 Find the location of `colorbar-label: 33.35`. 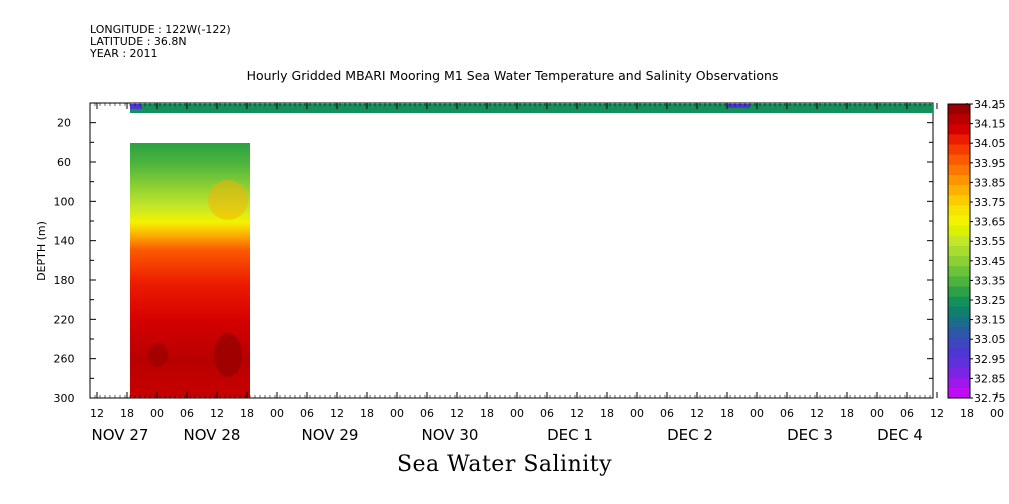

colorbar-label: 33.35 is located at coordinates (990, 280).